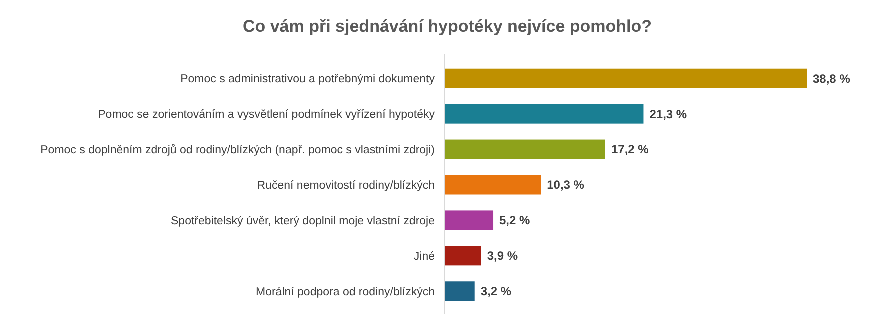 This screenshot has height=332, width=895. I want to click on y-tick-label: Pomoc s administrativou a potřebnými dokumenty, so click(308, 80).